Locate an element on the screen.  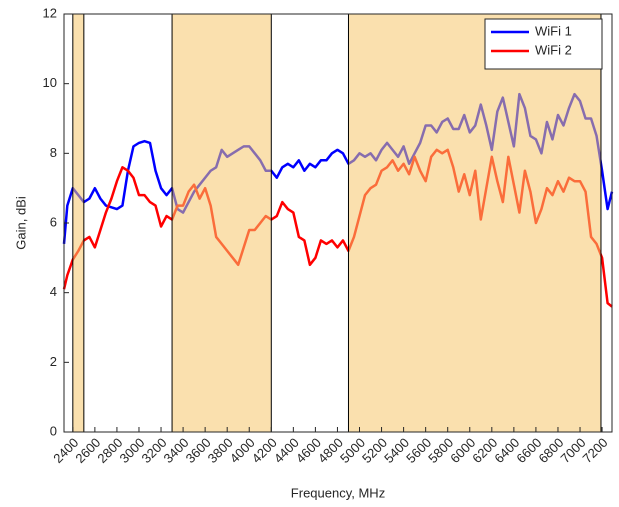
y-tick-label: 12 is located at coordinates (50, 12).